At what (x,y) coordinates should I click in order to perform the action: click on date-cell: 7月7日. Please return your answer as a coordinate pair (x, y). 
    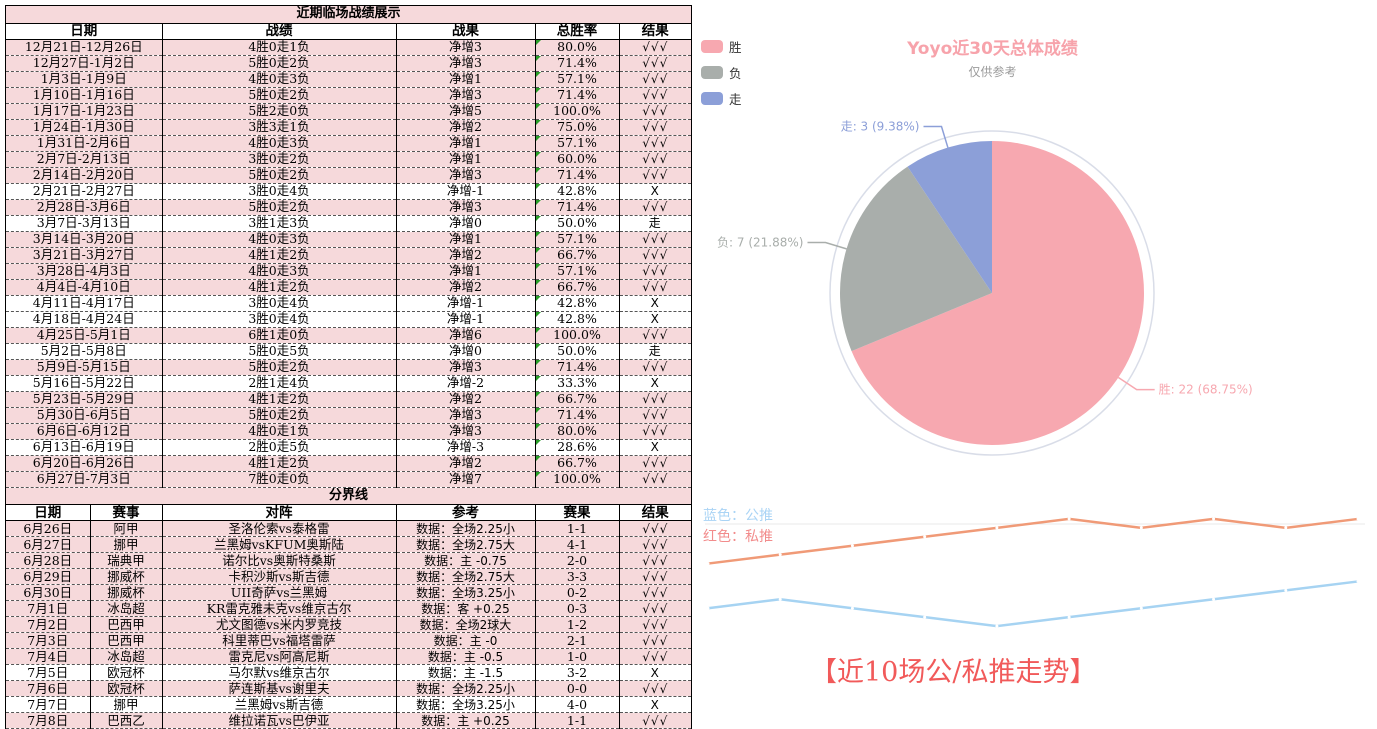
    Looking at the image, I should click on (48, 704).